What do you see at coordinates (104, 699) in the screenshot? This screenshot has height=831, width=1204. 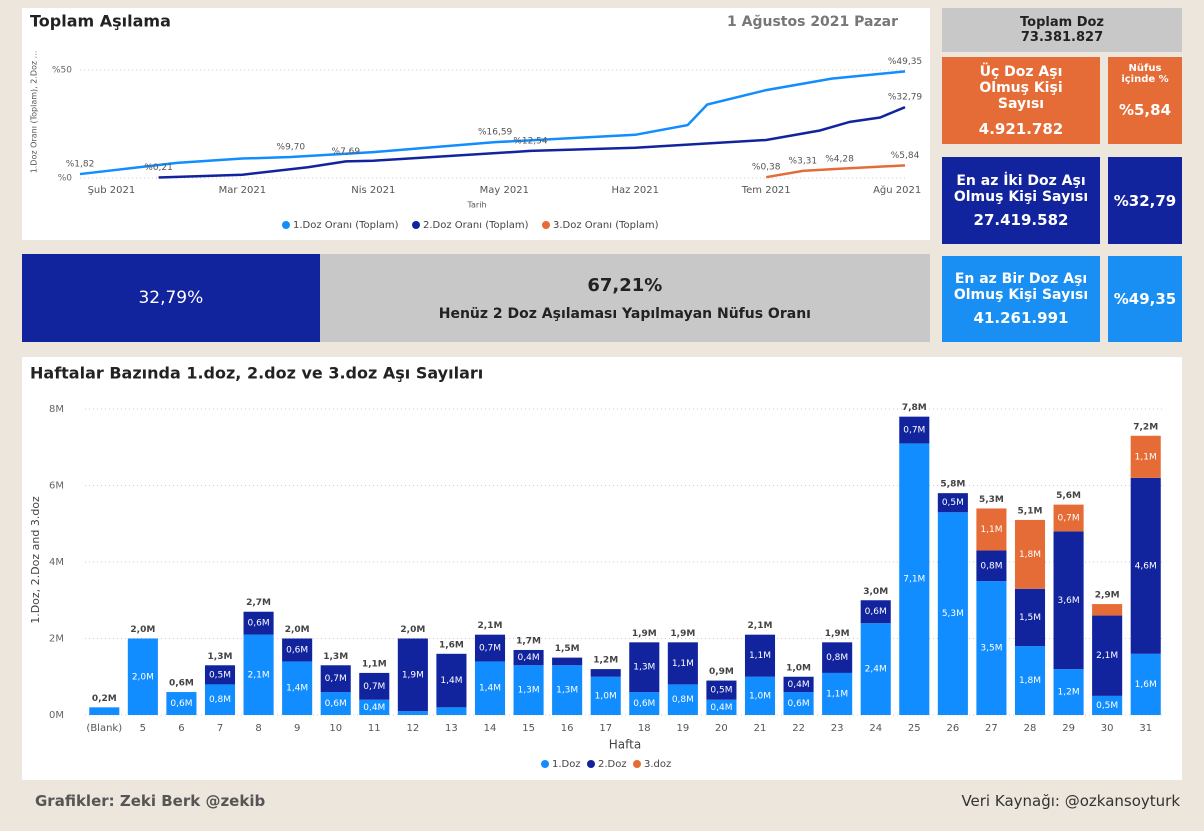 I see `total-label: 0,2M` at bounding box center [104, 699].